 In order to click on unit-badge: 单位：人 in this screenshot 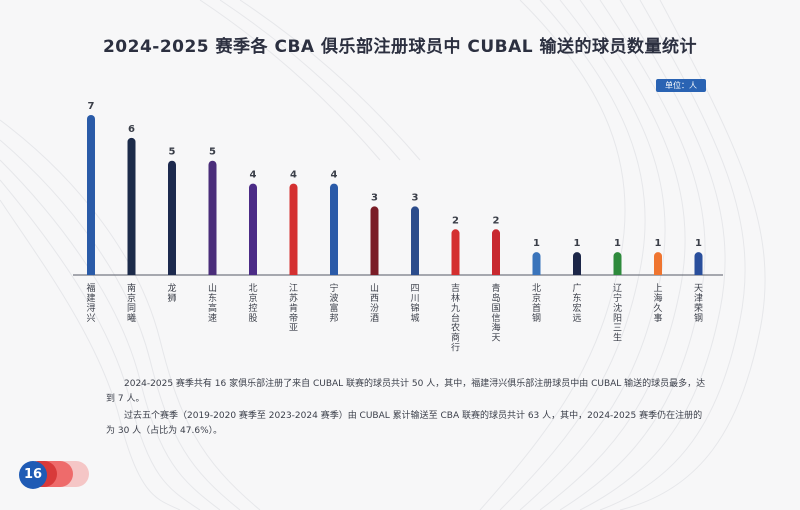, I will do `click(681, 85)`.